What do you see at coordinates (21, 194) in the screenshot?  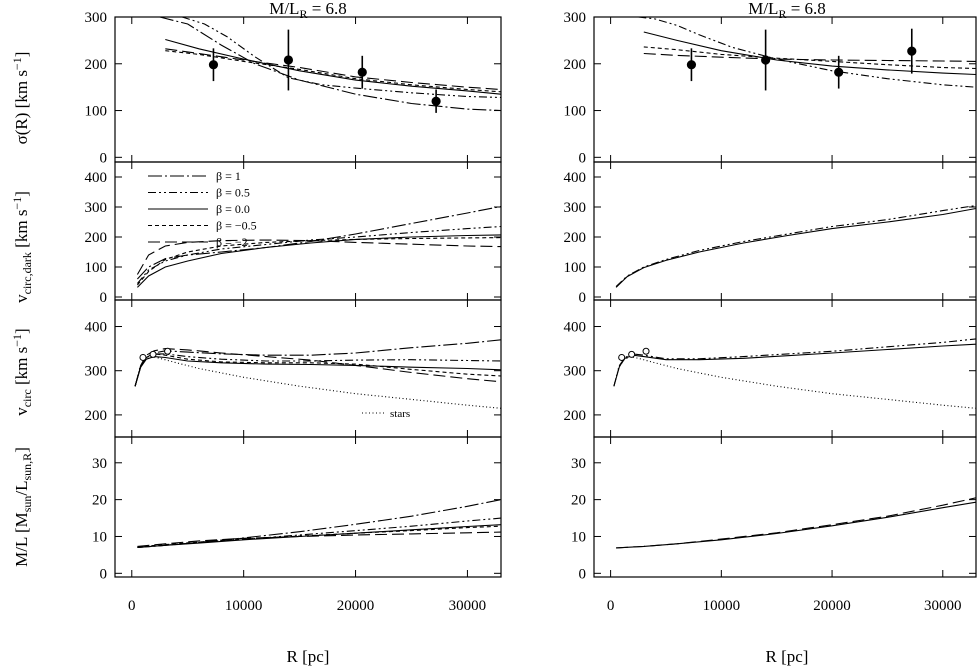 I see `vcirc-dark-y-title-end: ]` at bounding box center [21, 194].